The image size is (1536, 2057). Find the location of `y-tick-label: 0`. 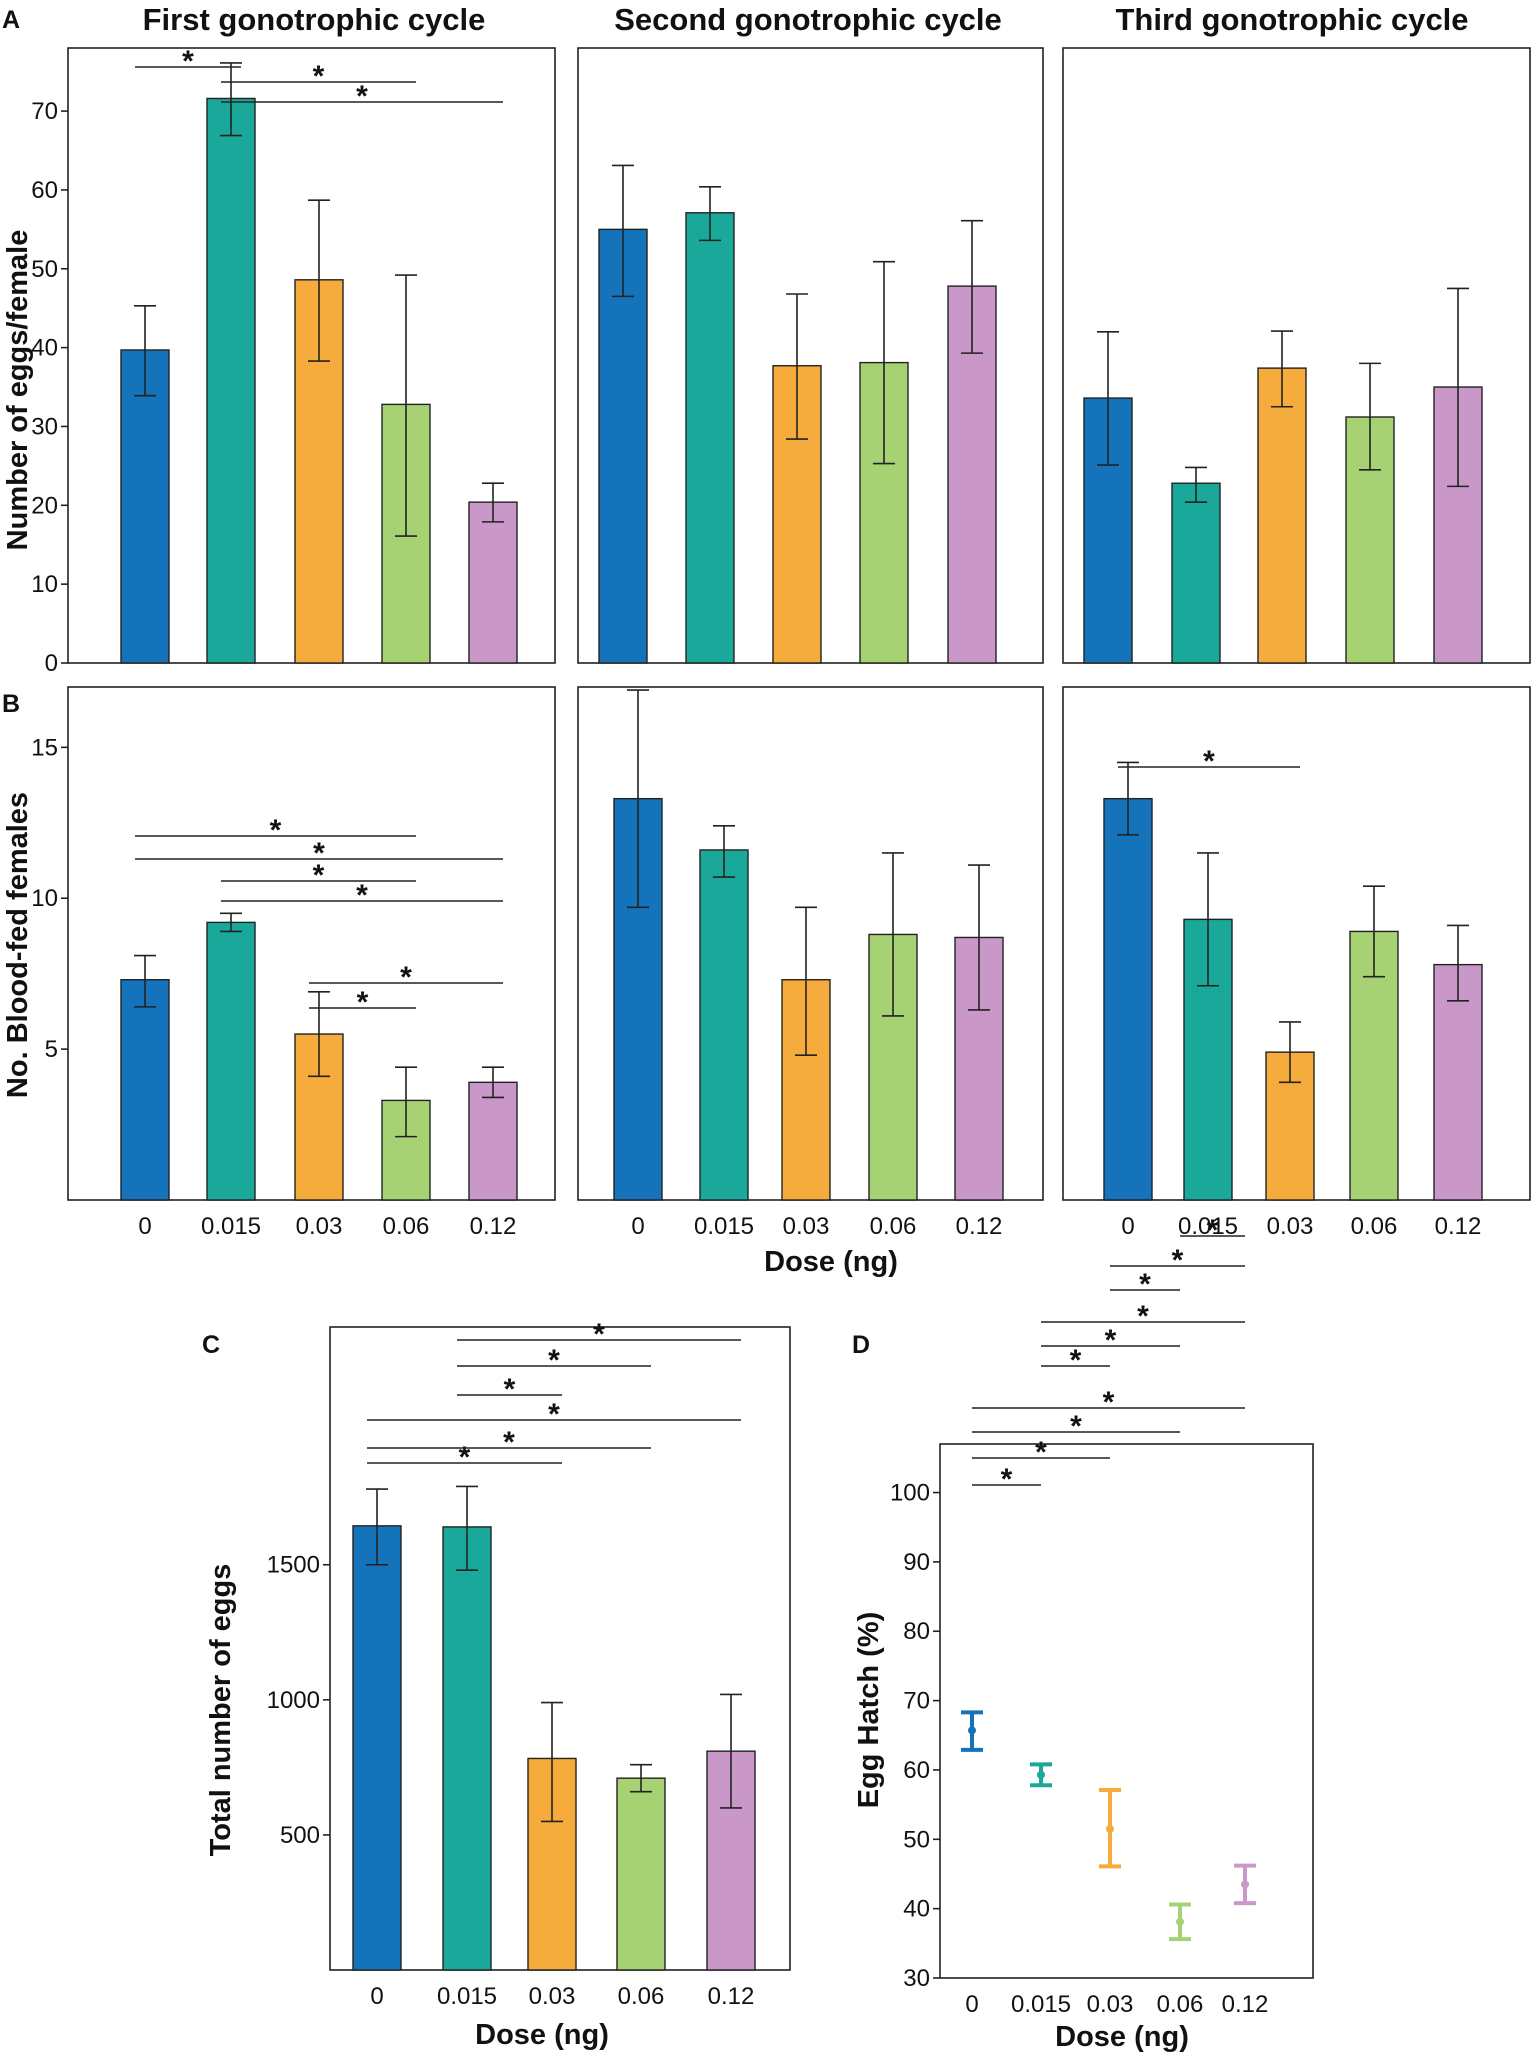

y-tick-label: 0 is located at coordinates (51, 663).